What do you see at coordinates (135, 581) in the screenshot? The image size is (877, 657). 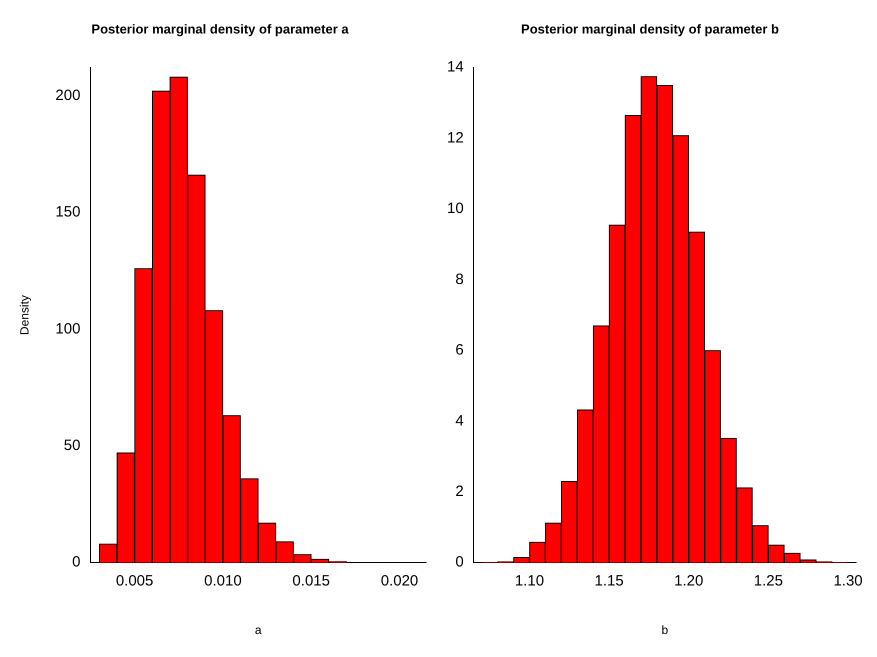 I see `x-tick-label: 0.005` at bounding box center [135, 581].